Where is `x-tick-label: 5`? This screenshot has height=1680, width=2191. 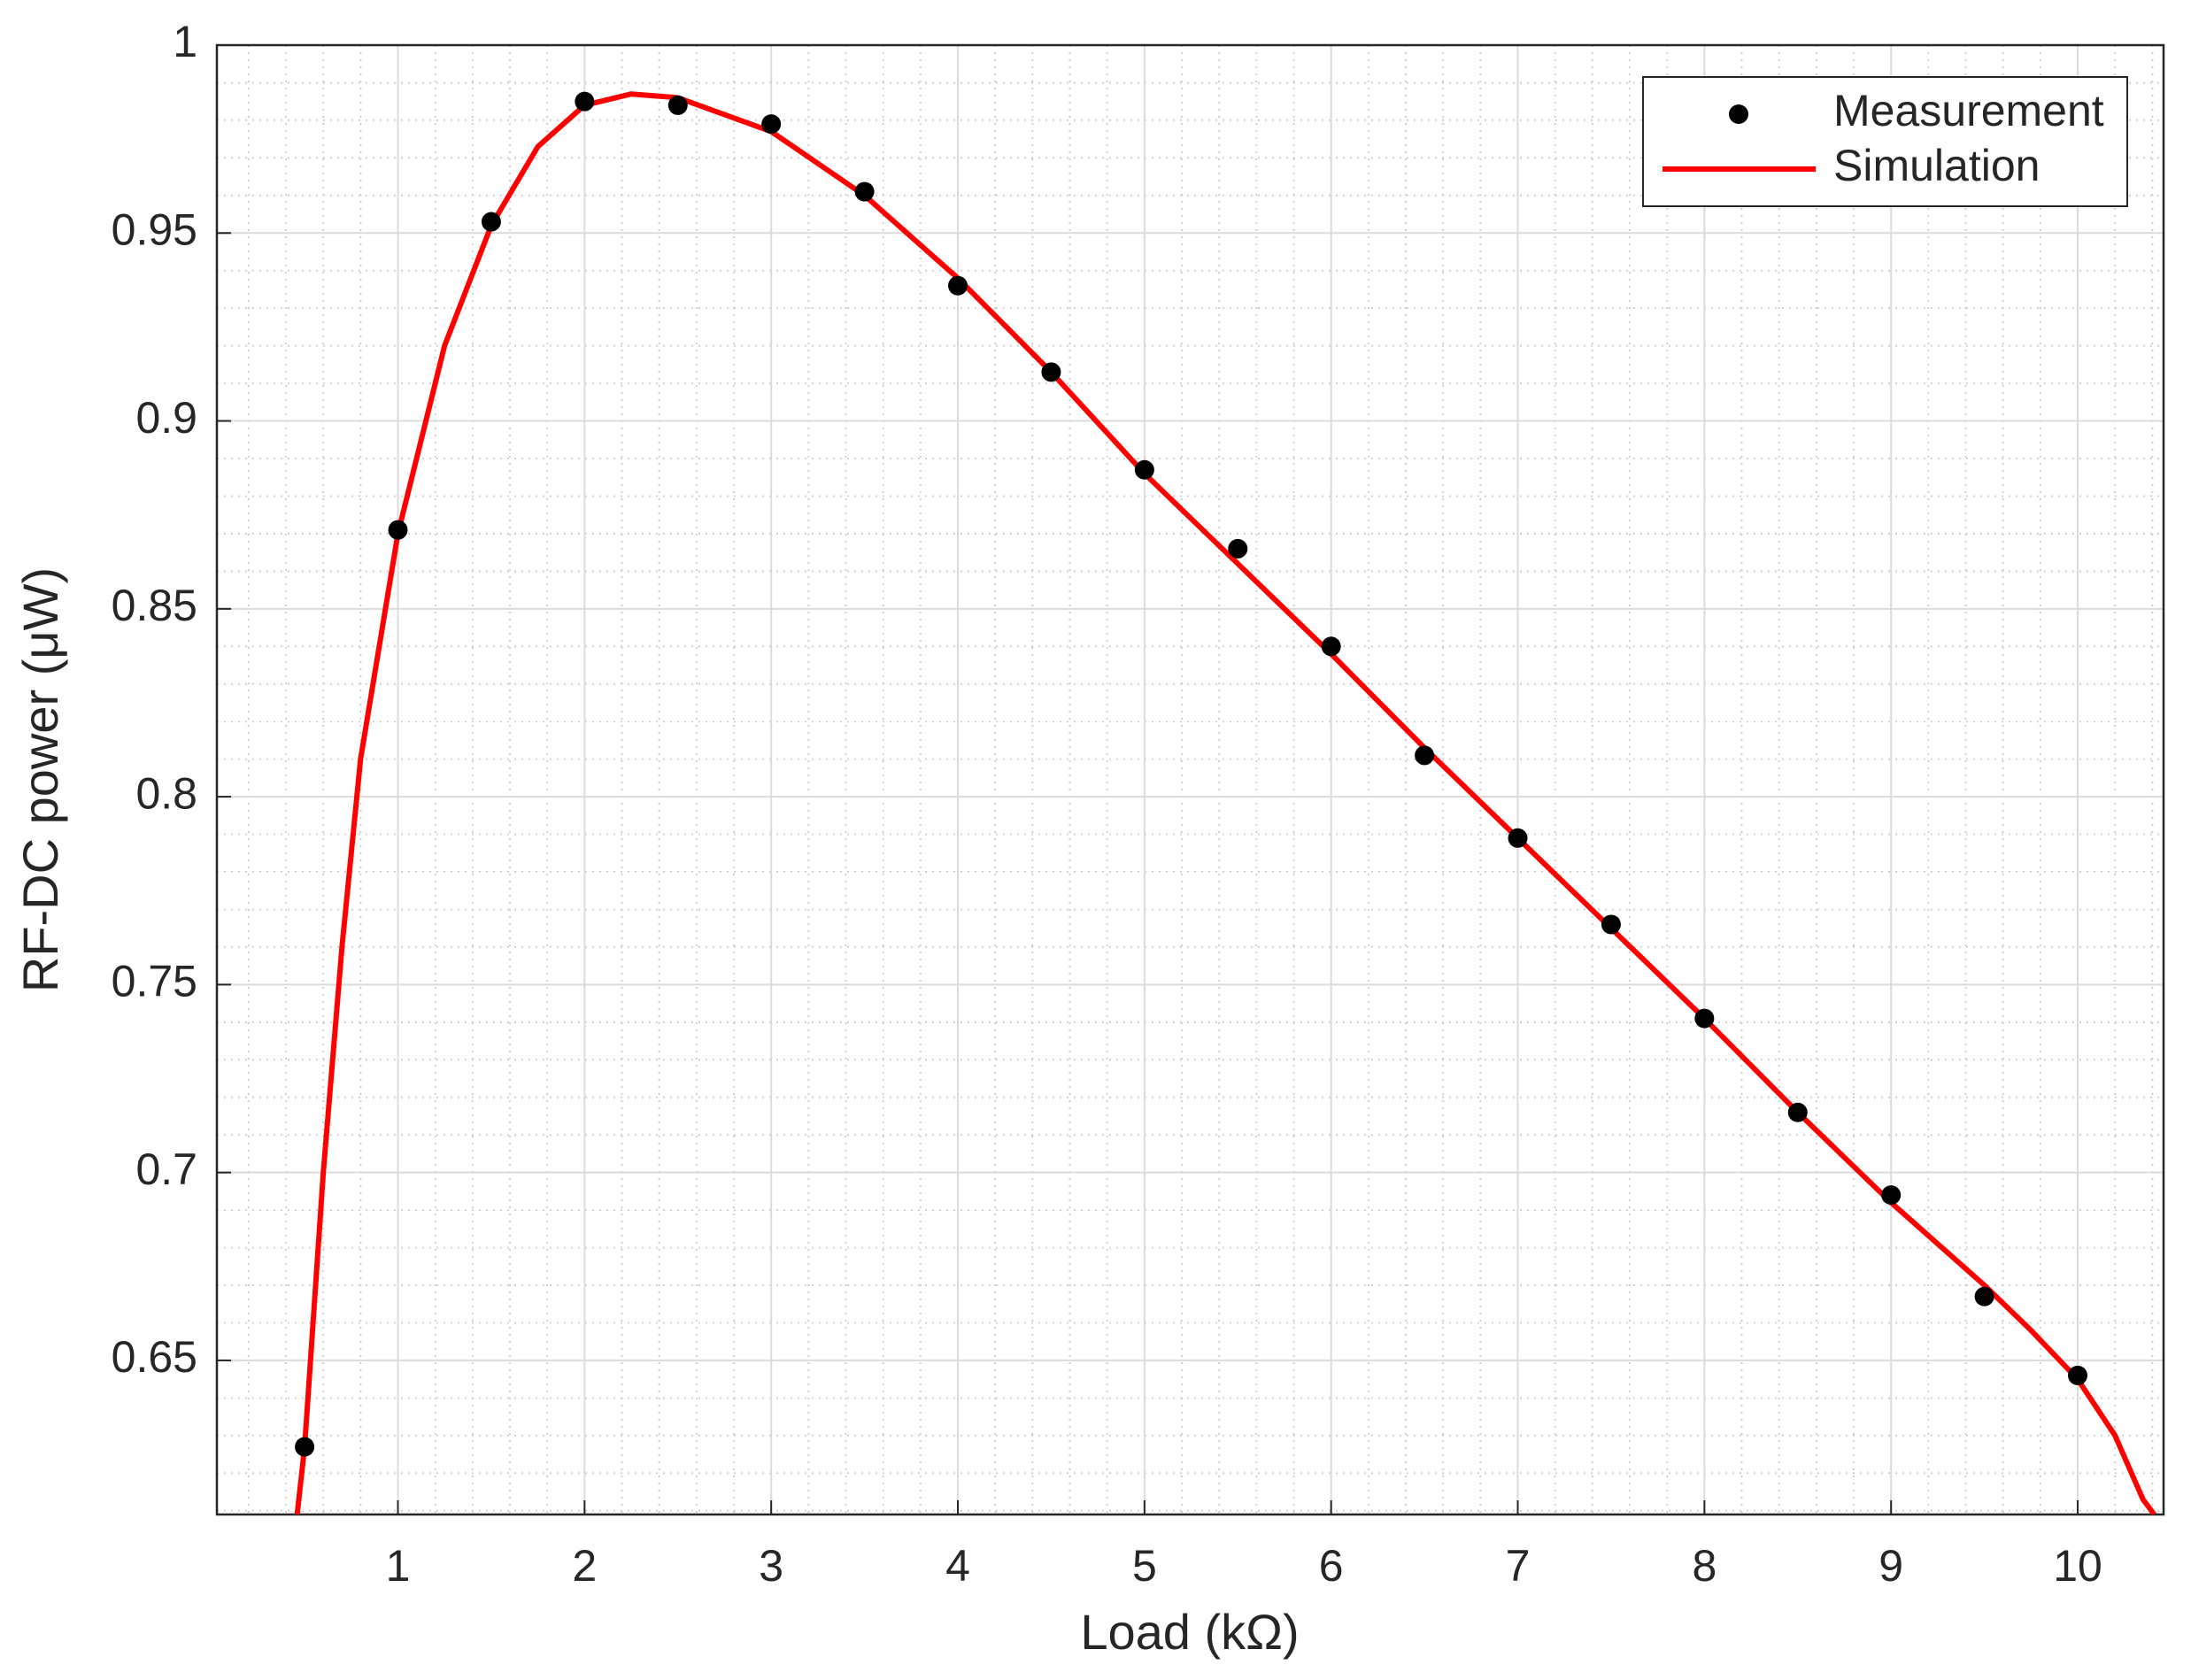
x-tick-label: 5 is located at coordinates (1144, 1566).